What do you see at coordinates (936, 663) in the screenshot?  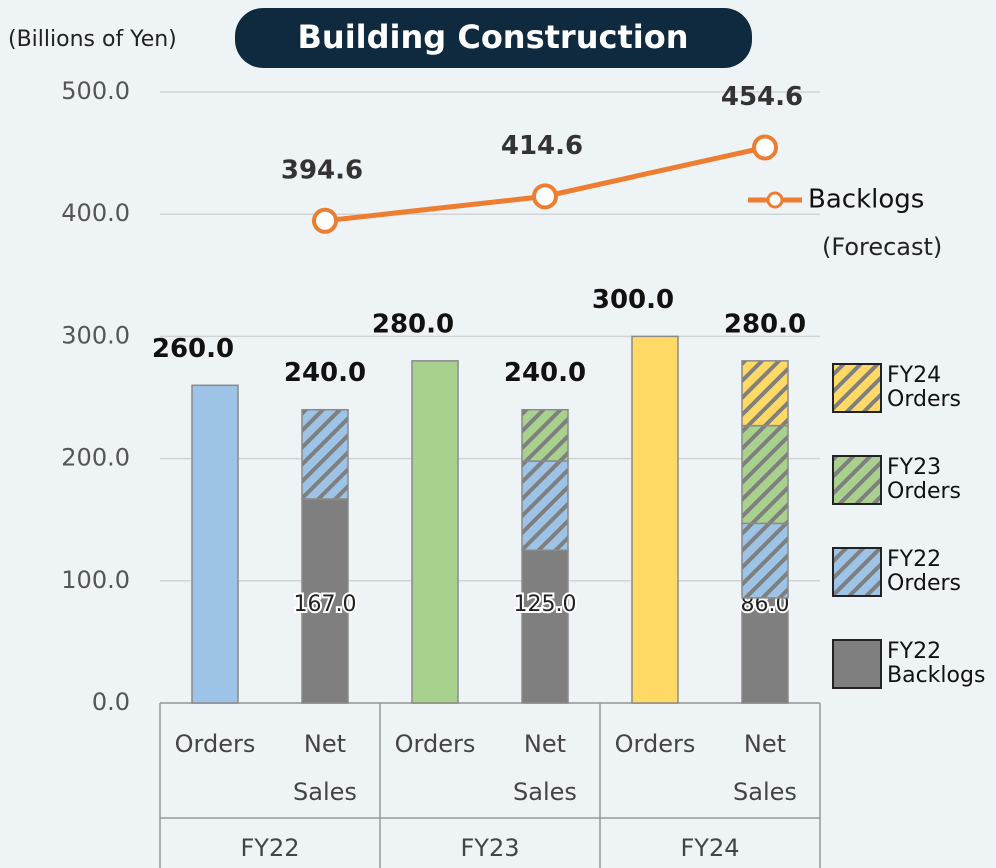 I see `legend-label: FY22 Backlogs` at bounding box center [936, 663].